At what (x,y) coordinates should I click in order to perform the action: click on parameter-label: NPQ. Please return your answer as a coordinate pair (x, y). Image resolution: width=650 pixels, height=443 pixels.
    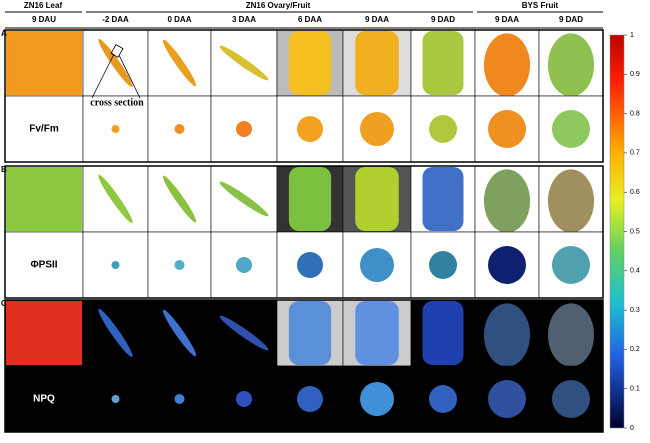
    Looking at the image, I should click on (44, 399).